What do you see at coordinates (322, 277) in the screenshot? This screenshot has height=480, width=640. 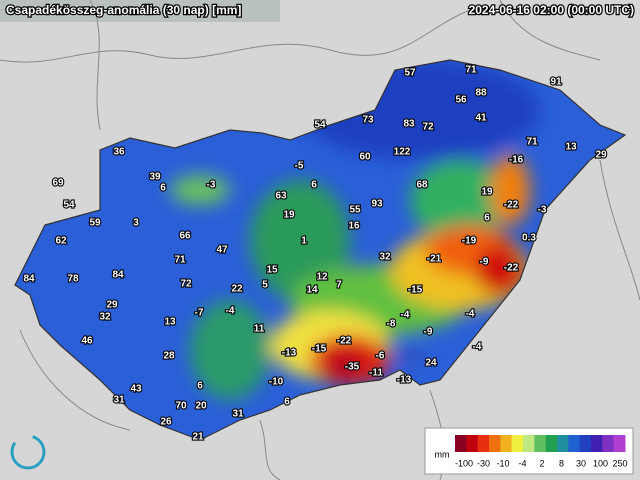 I see `station-value: 12` at bounding box center [322, 277].